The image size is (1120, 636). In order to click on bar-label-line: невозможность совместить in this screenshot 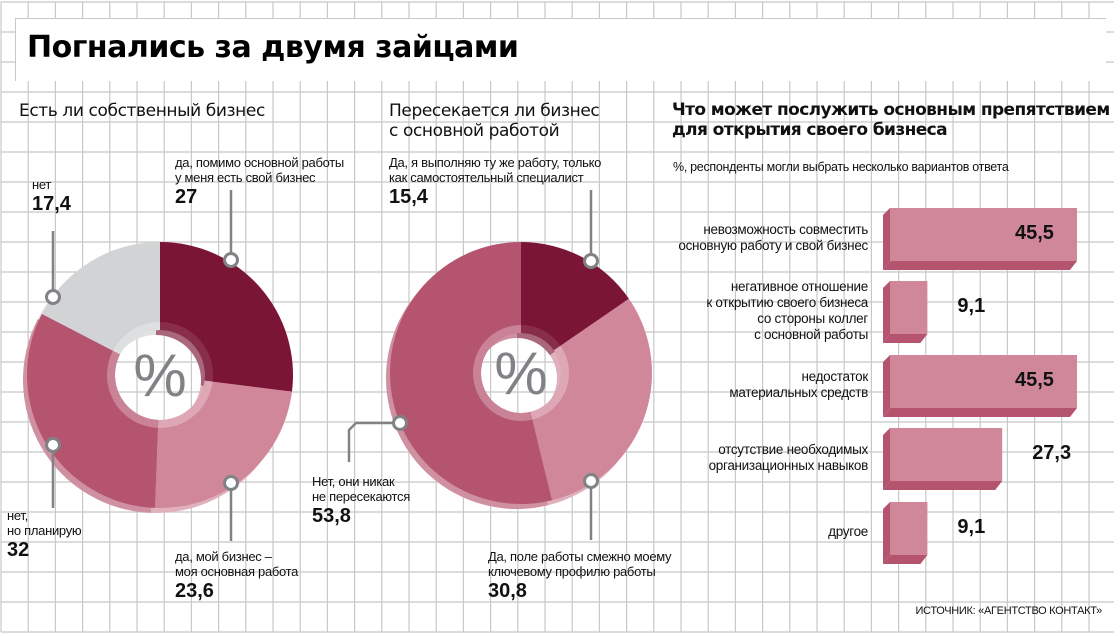, I will do `click(785, 229)`.